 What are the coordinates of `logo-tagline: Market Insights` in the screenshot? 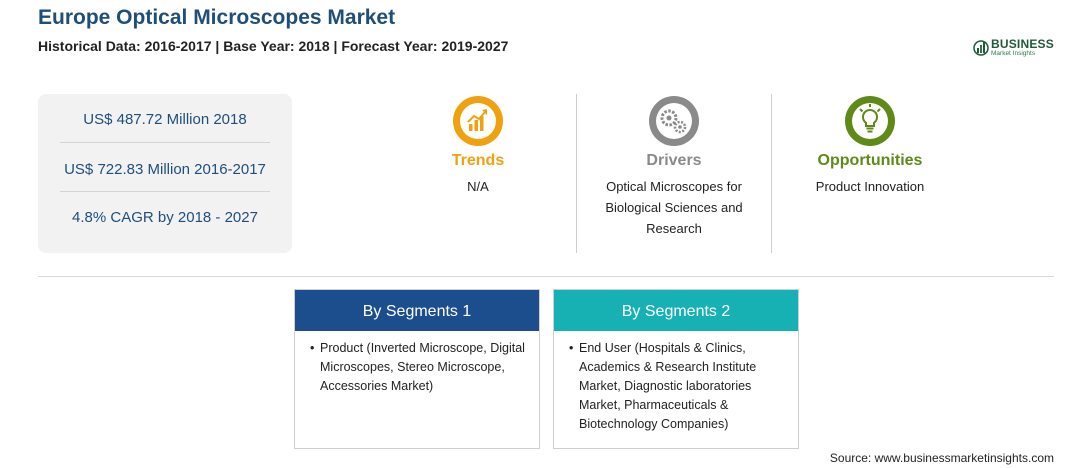 It's located at (1013, 53).